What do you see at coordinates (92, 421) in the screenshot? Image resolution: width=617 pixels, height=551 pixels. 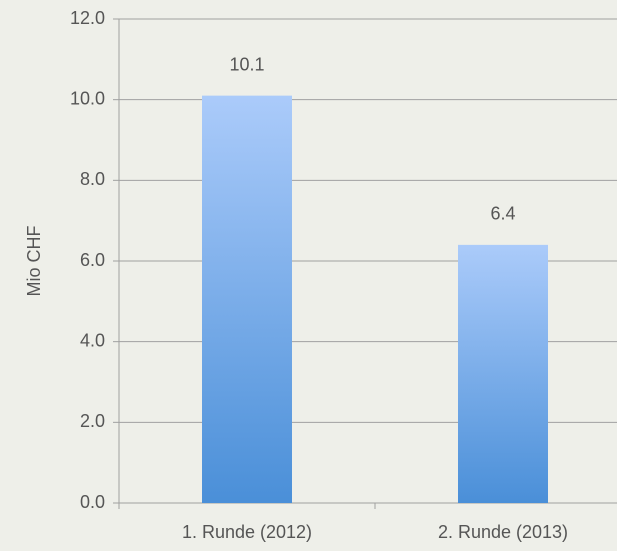 I see `y-tick-label: 2.0` at bounding box center [92, 421].